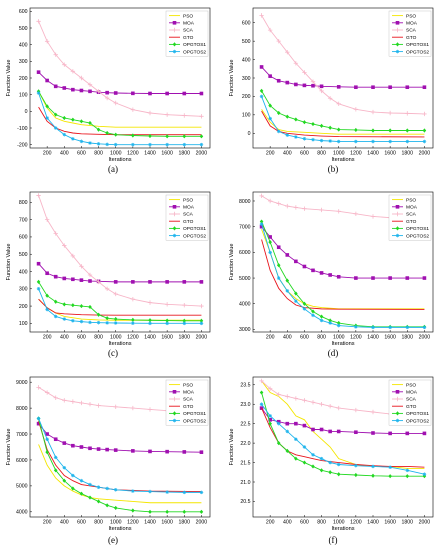 The image size is (444, 550). I want to click on y-tick-label: 5000, so click(245, 279).